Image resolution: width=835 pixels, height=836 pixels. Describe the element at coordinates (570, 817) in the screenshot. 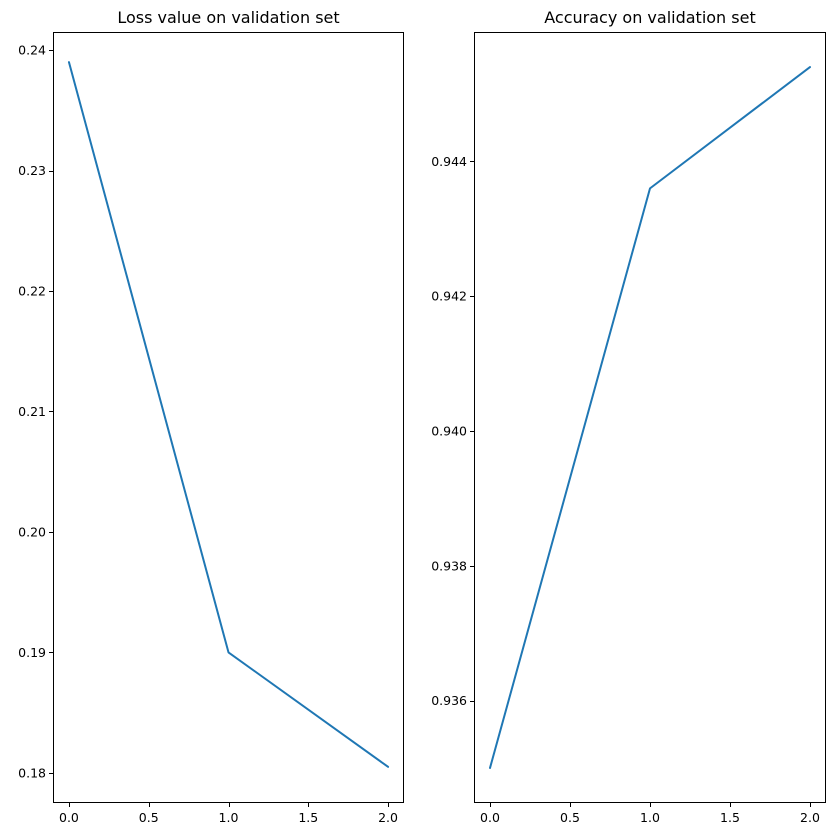

I see `accuracy-x-tick-label: 0.5` at that location.